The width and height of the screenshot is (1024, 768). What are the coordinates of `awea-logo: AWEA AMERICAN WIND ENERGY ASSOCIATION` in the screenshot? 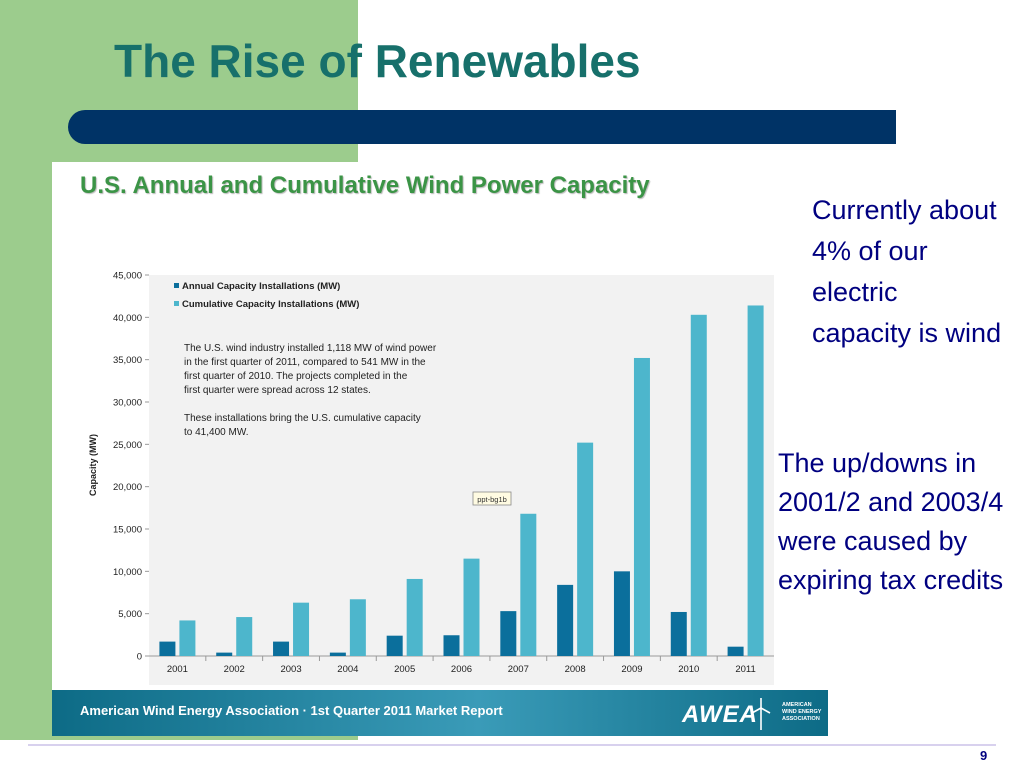 It's located at (752, 714).